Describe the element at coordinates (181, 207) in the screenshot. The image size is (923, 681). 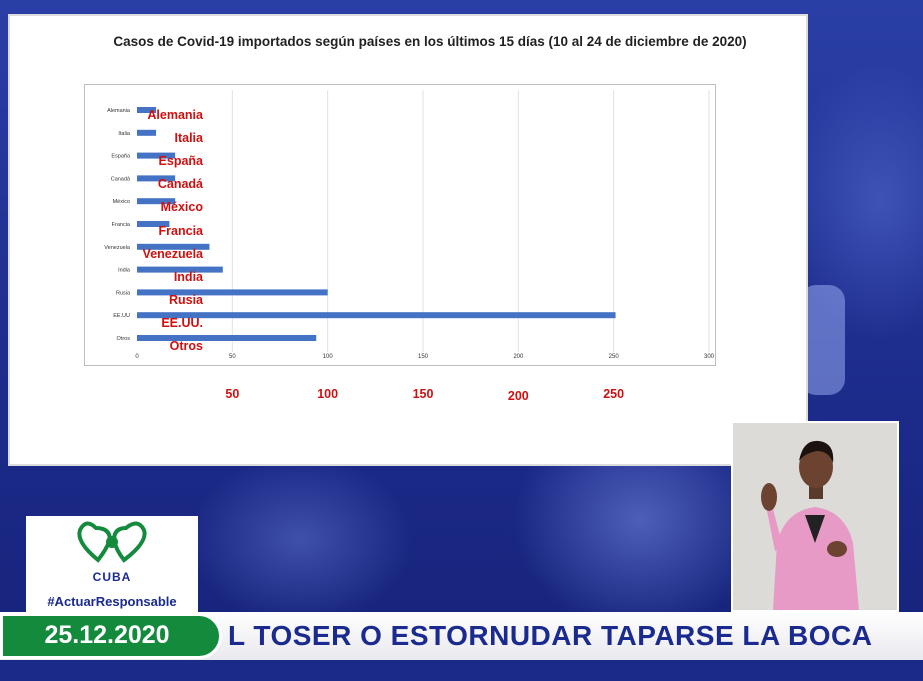
I see `overlay-category-label: México` at that location.